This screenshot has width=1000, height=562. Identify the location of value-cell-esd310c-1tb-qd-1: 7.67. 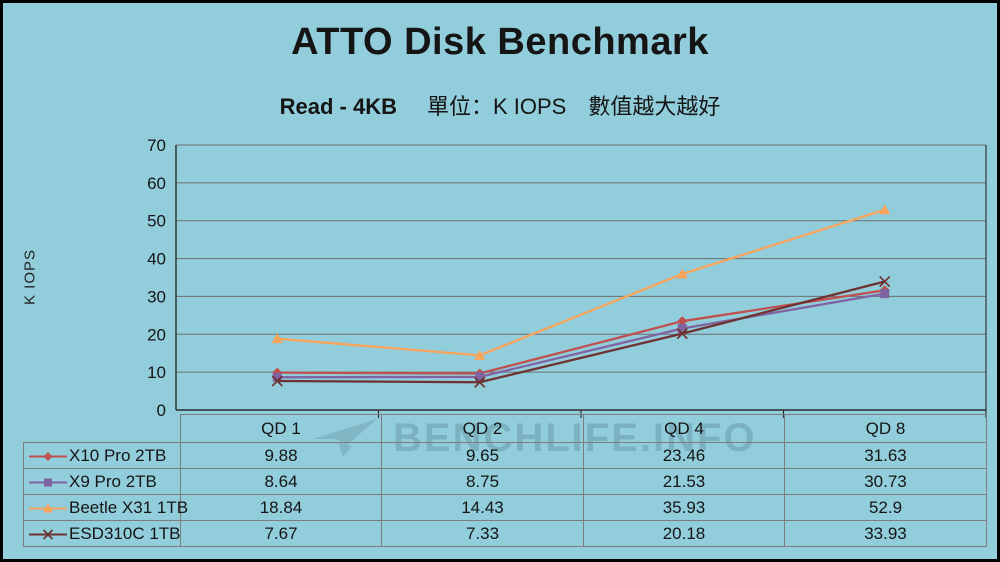
(281, 533).